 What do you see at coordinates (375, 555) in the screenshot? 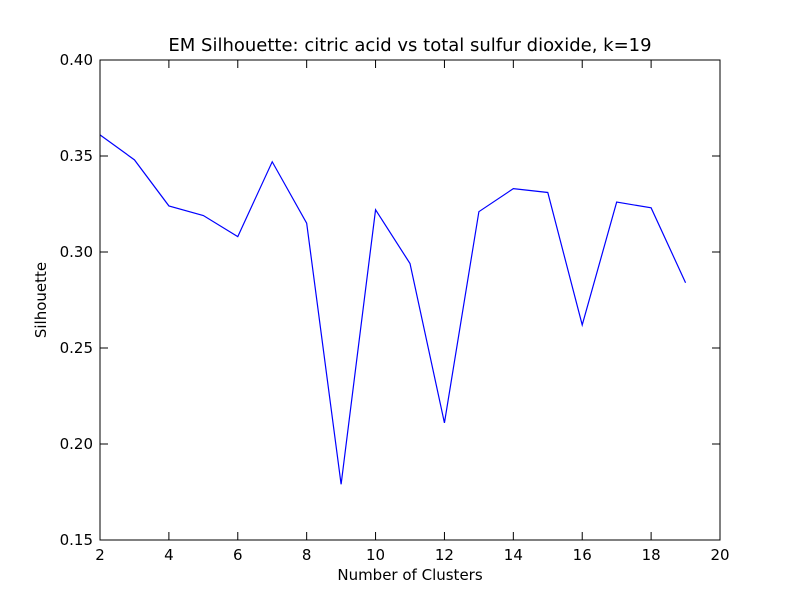
I see `x-tick-label: 10` at bounding box center [375, 555].